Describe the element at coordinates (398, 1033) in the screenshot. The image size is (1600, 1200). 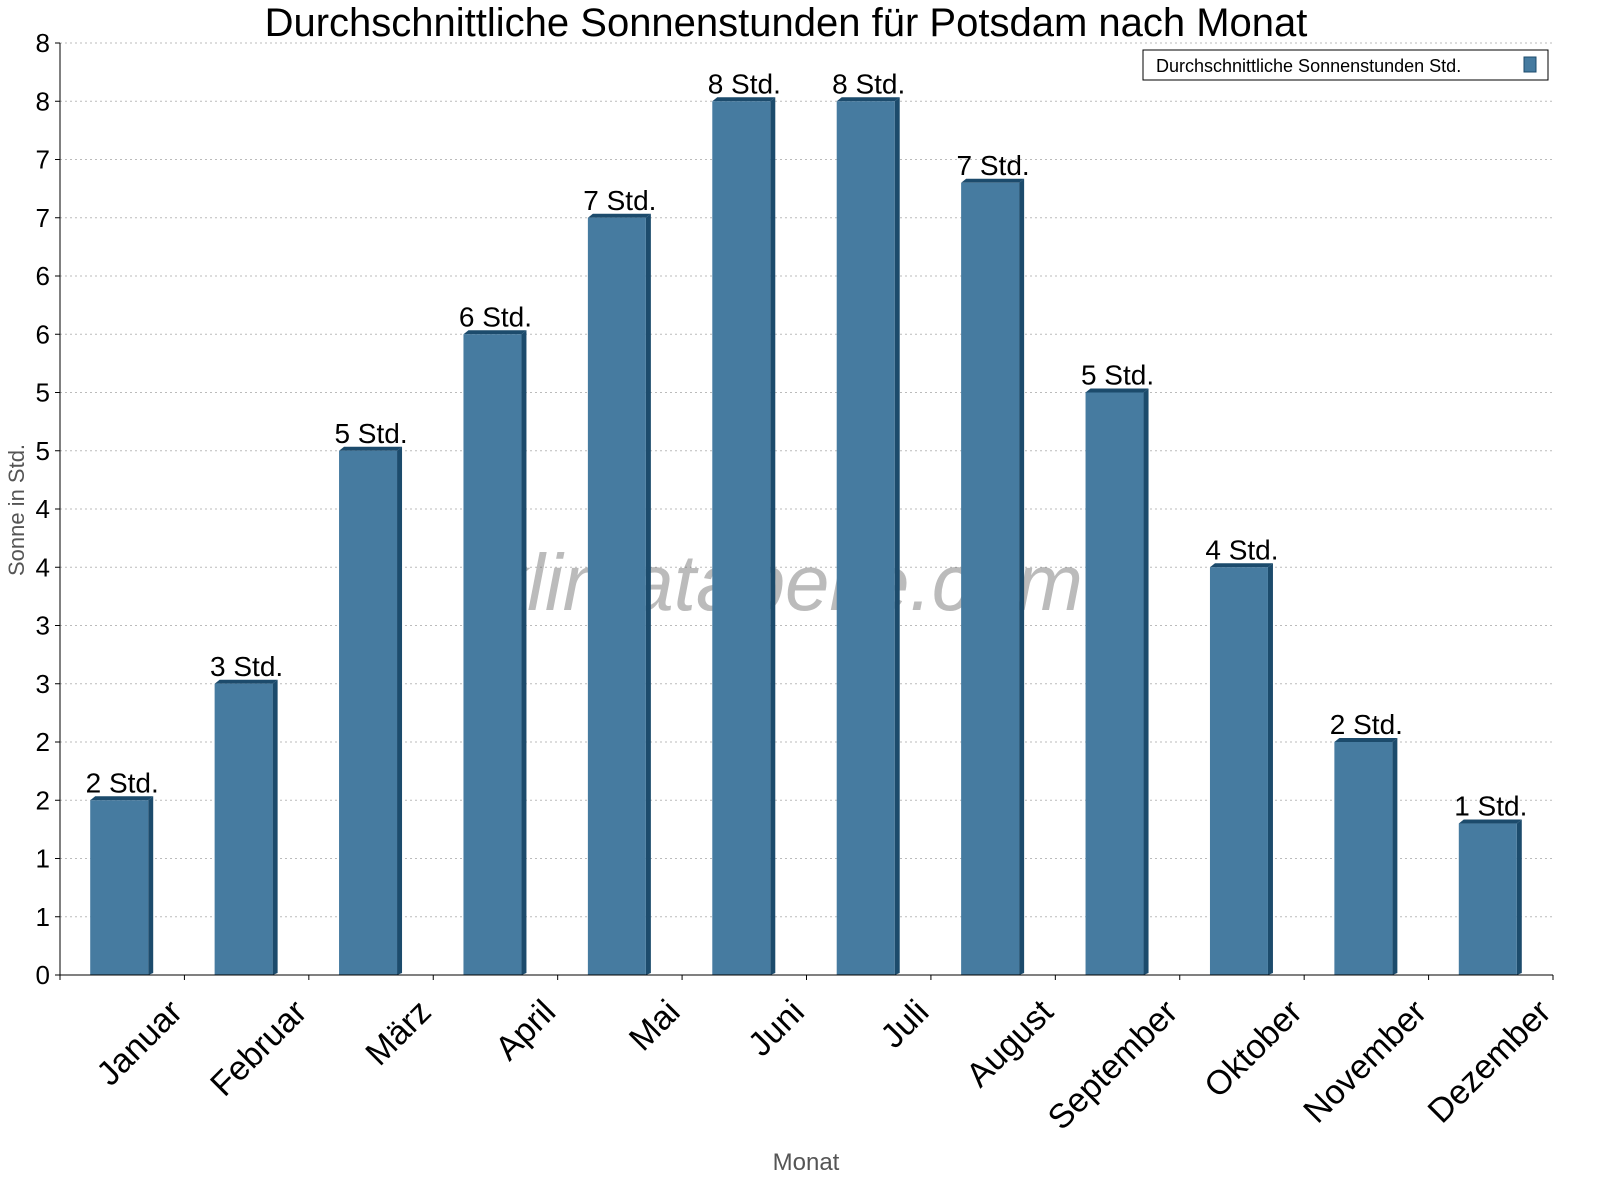
I see `x-tick-label: März` at that location.